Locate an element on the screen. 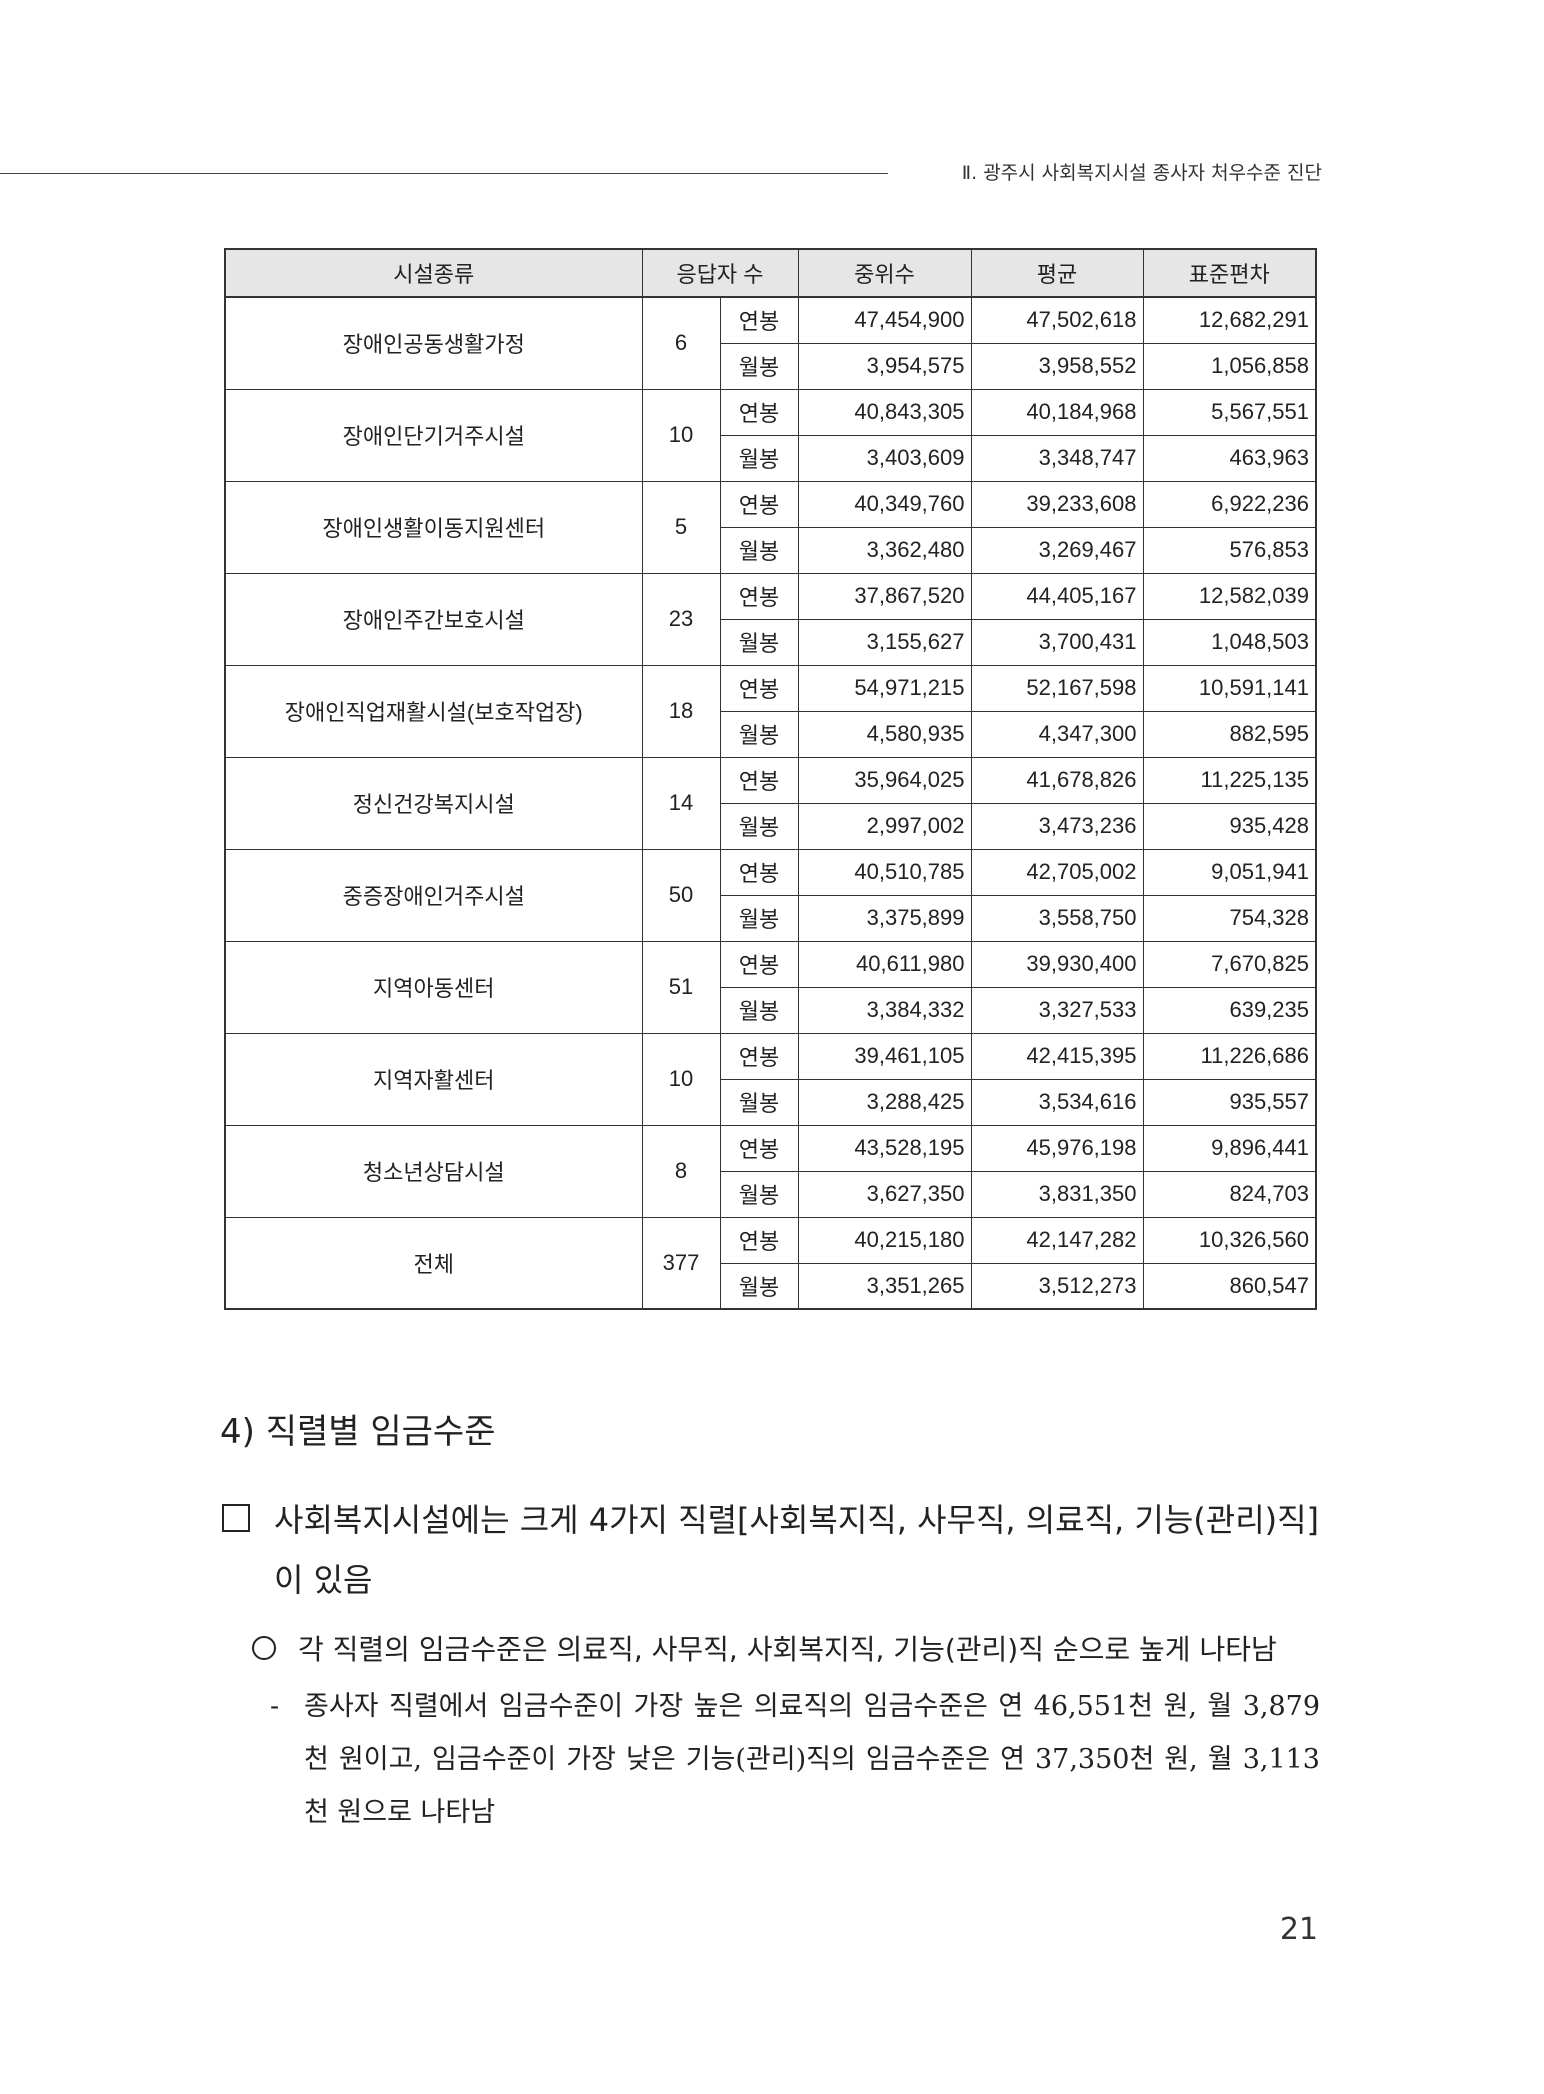 The image size is (1544, 2094). col-header-median: 중위수 is located at coordinates (884, 273).